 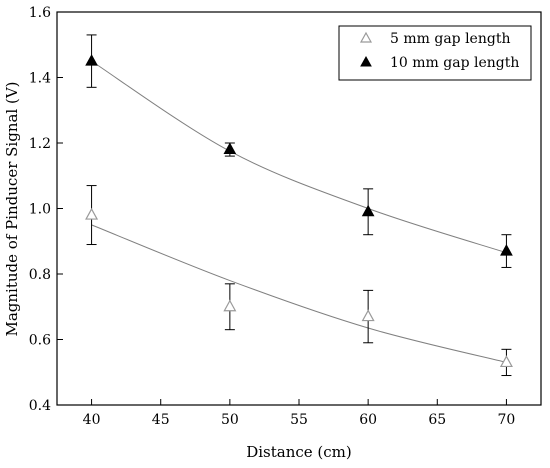 What do you see at coordinates (40, 275) in the screenshot?
I see `y-tick-label: 0.8` at bounding box center [40, 275].